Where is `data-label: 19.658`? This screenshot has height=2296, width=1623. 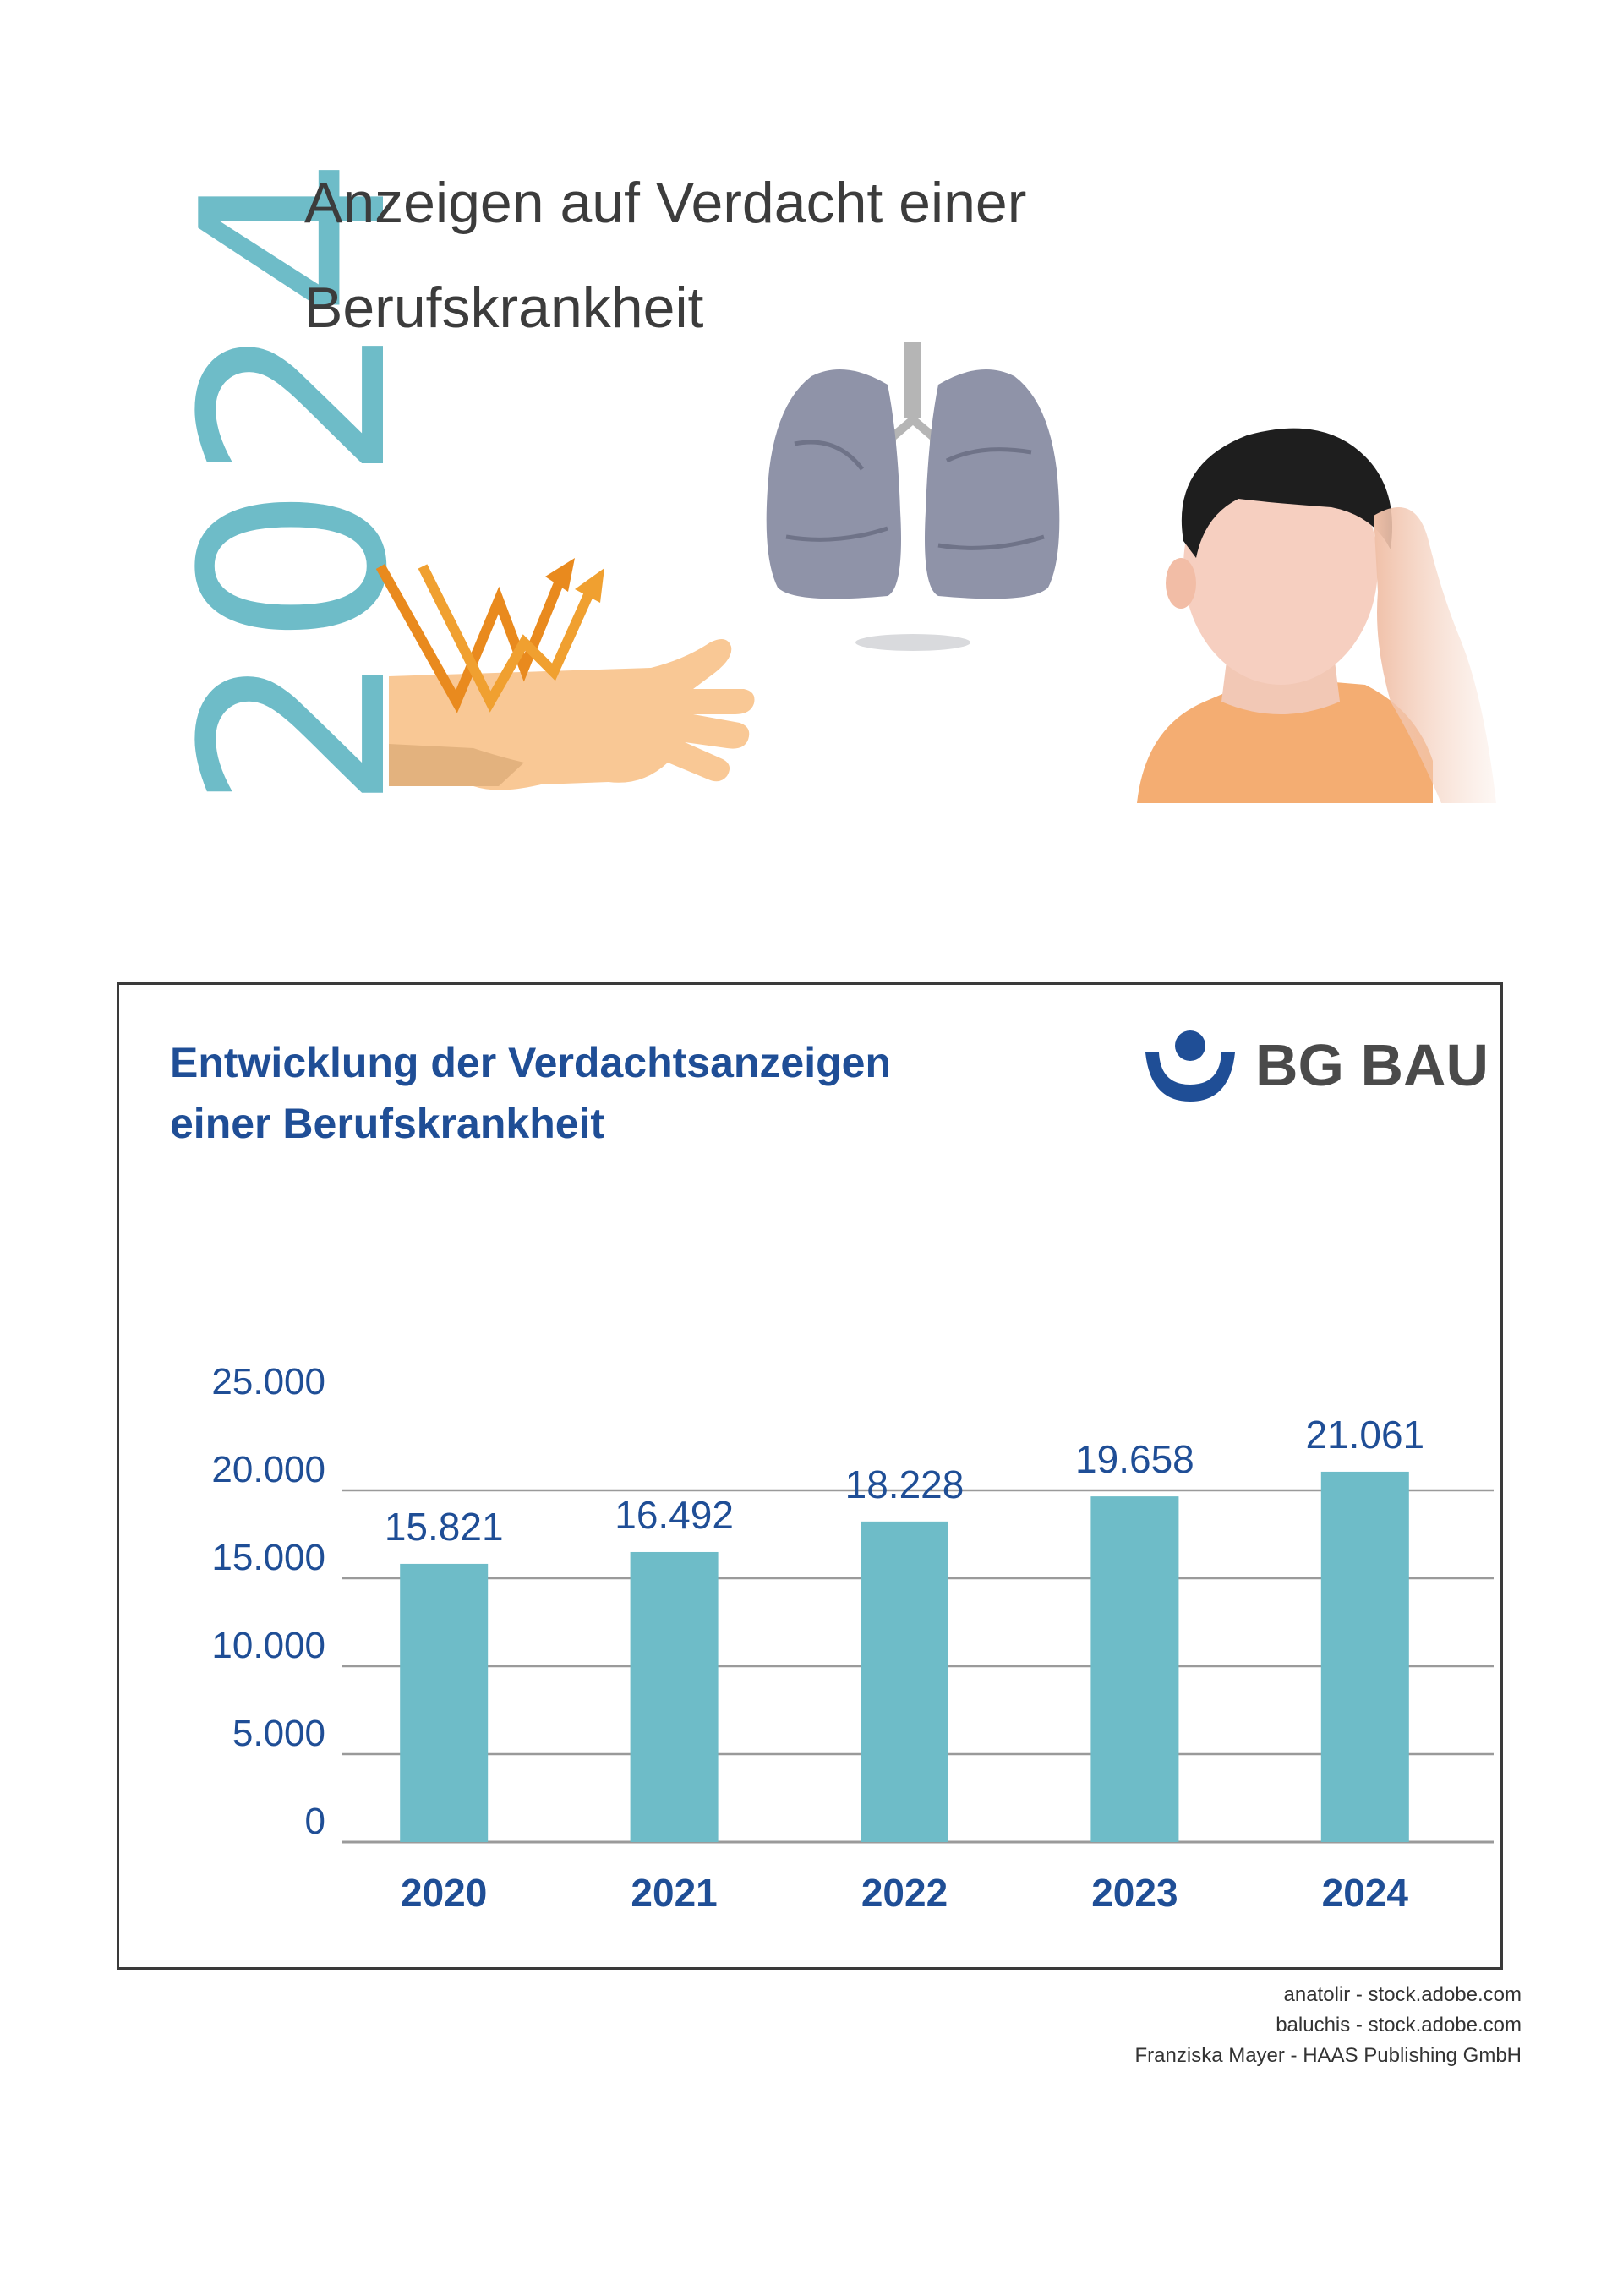
data-label: 19.658 is located at coordinates (1135, 1459).